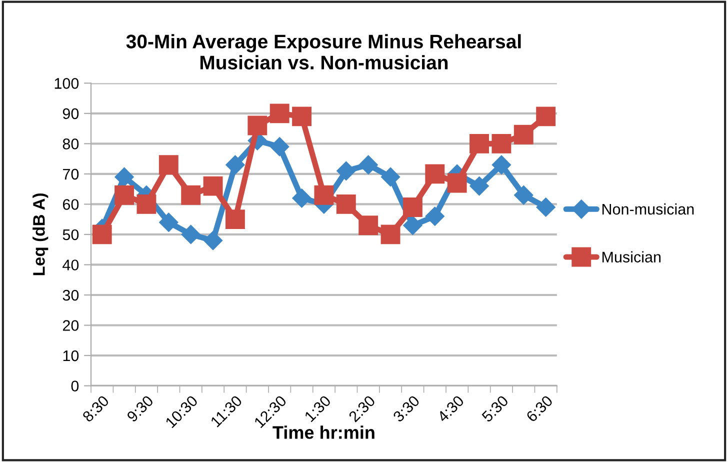 This screenshot has width=728, height=462. Describe the element at coordinates (540, 408) in the screenshot. I see `x-tick-label: 6:30` at that location.